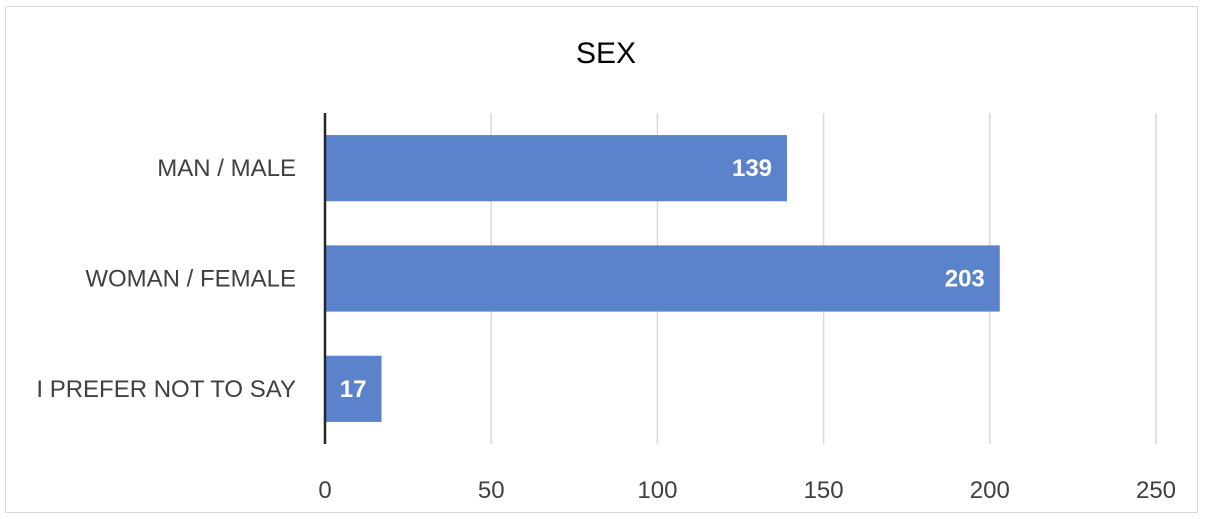 The image size is (1205, 519). I want to click on x-tick-label: 100, so click(657, 490).